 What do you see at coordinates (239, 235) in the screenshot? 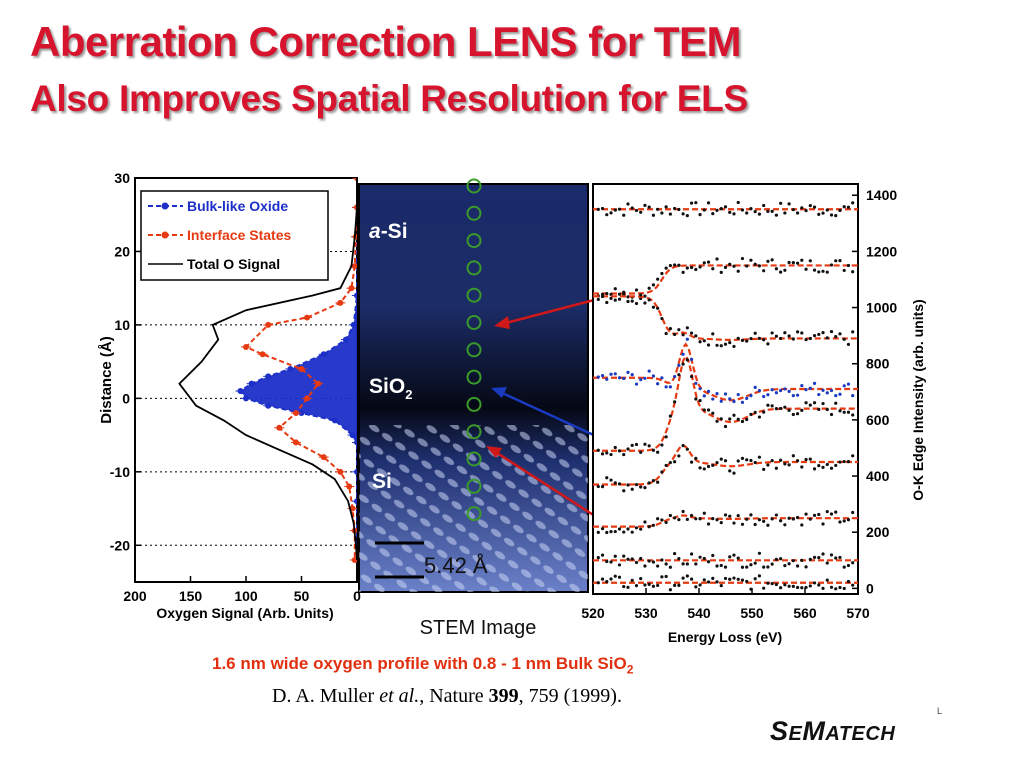
I see `legend-interface-label: Interface States` at bounding box center [239, 235].